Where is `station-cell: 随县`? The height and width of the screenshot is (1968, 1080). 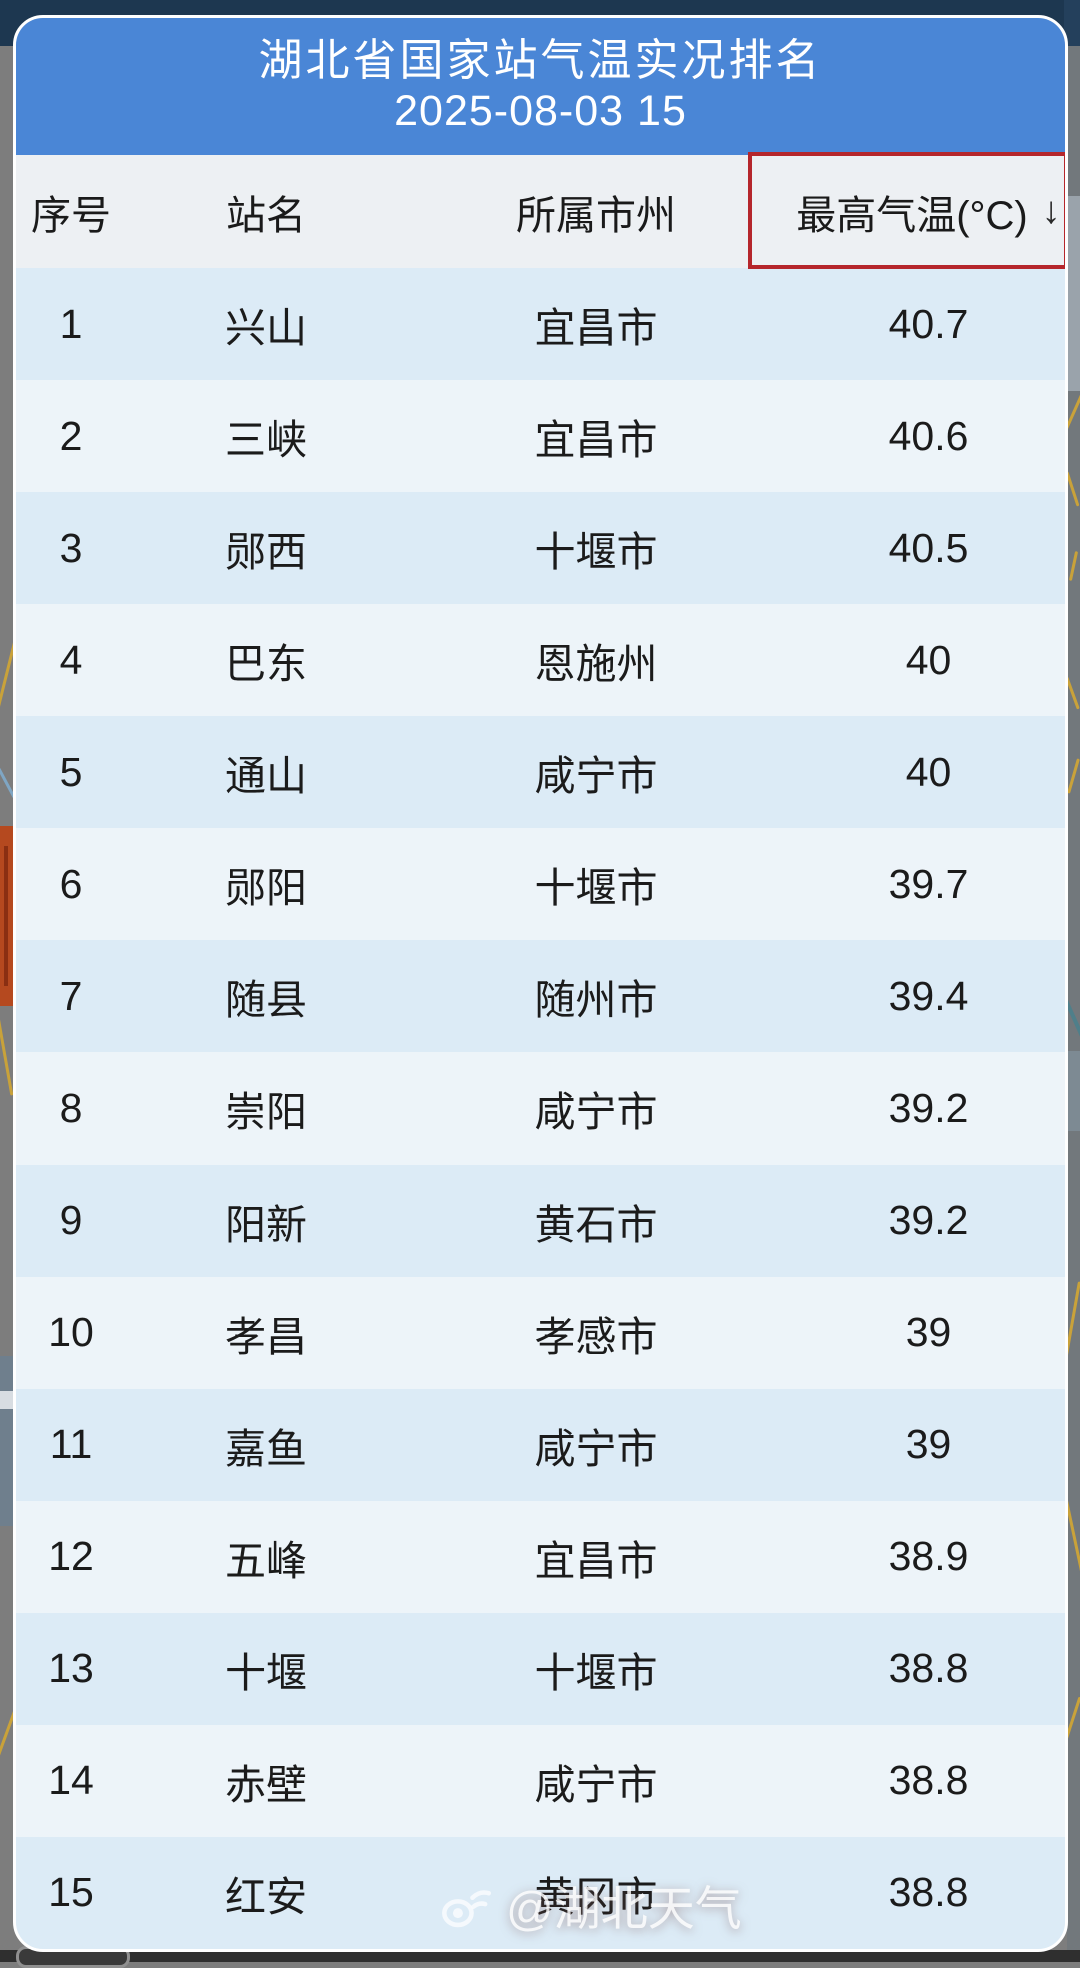 station-cell: 随县 is located at coordinates (266, 1000).